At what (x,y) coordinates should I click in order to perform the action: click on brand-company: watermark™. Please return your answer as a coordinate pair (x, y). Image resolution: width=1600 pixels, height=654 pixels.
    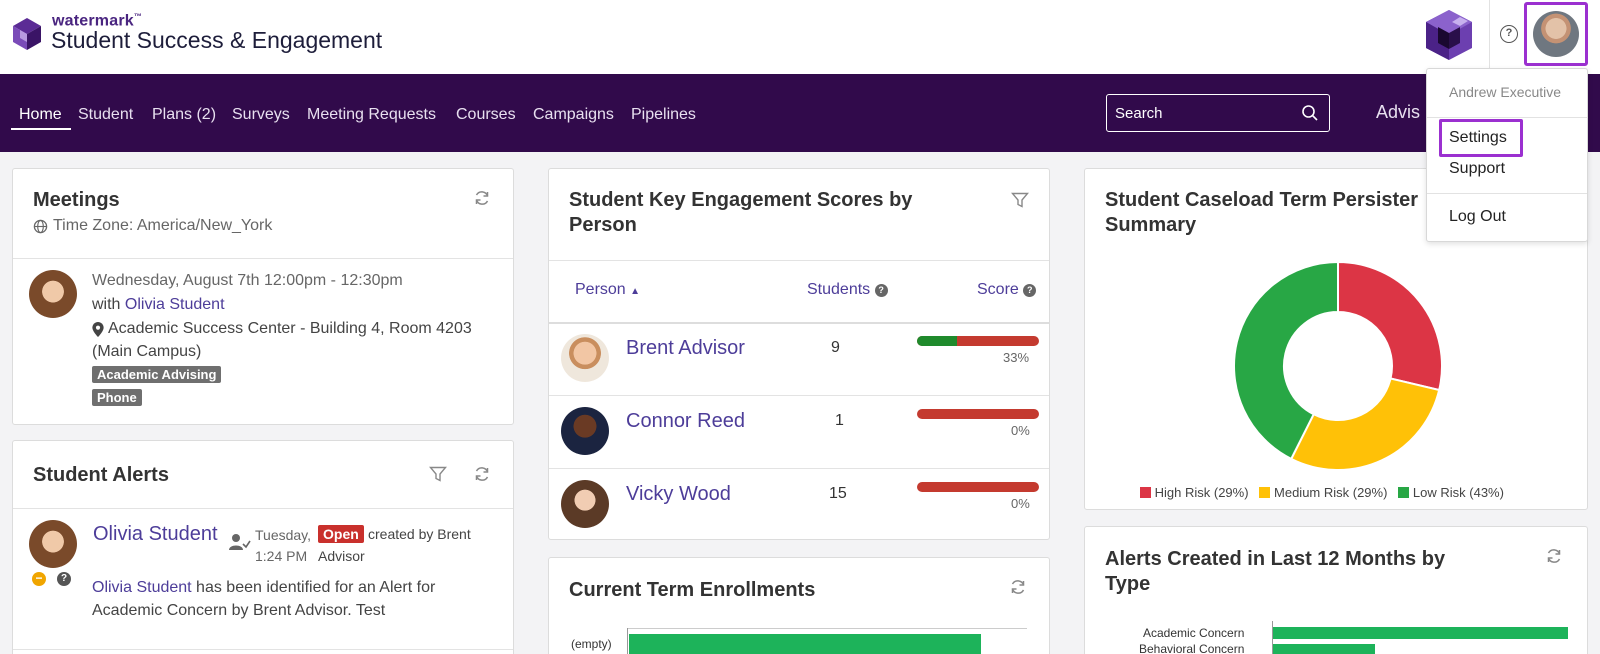
    Looking at the image, I should click on (97, 21).